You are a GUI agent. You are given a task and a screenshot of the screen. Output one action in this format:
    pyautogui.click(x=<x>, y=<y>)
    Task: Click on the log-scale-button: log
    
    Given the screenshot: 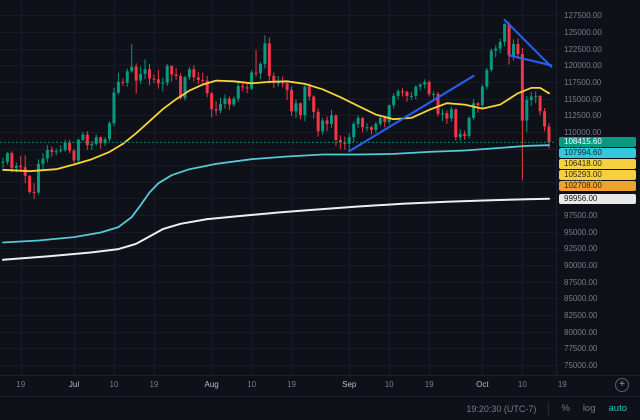 What is the action you would take?
    pyautogui.click(x=589, y=408)
    